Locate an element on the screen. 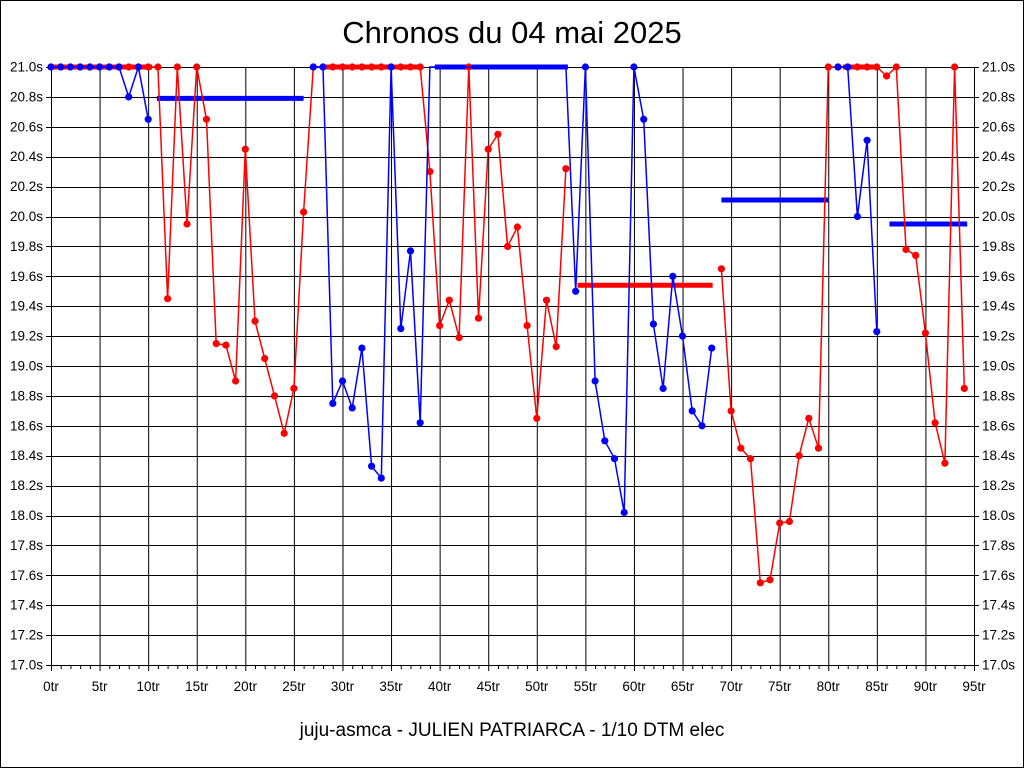 This screenshot has width=1024, height=768. x-axis-label: 55tr is located at coordinates (586, 686).